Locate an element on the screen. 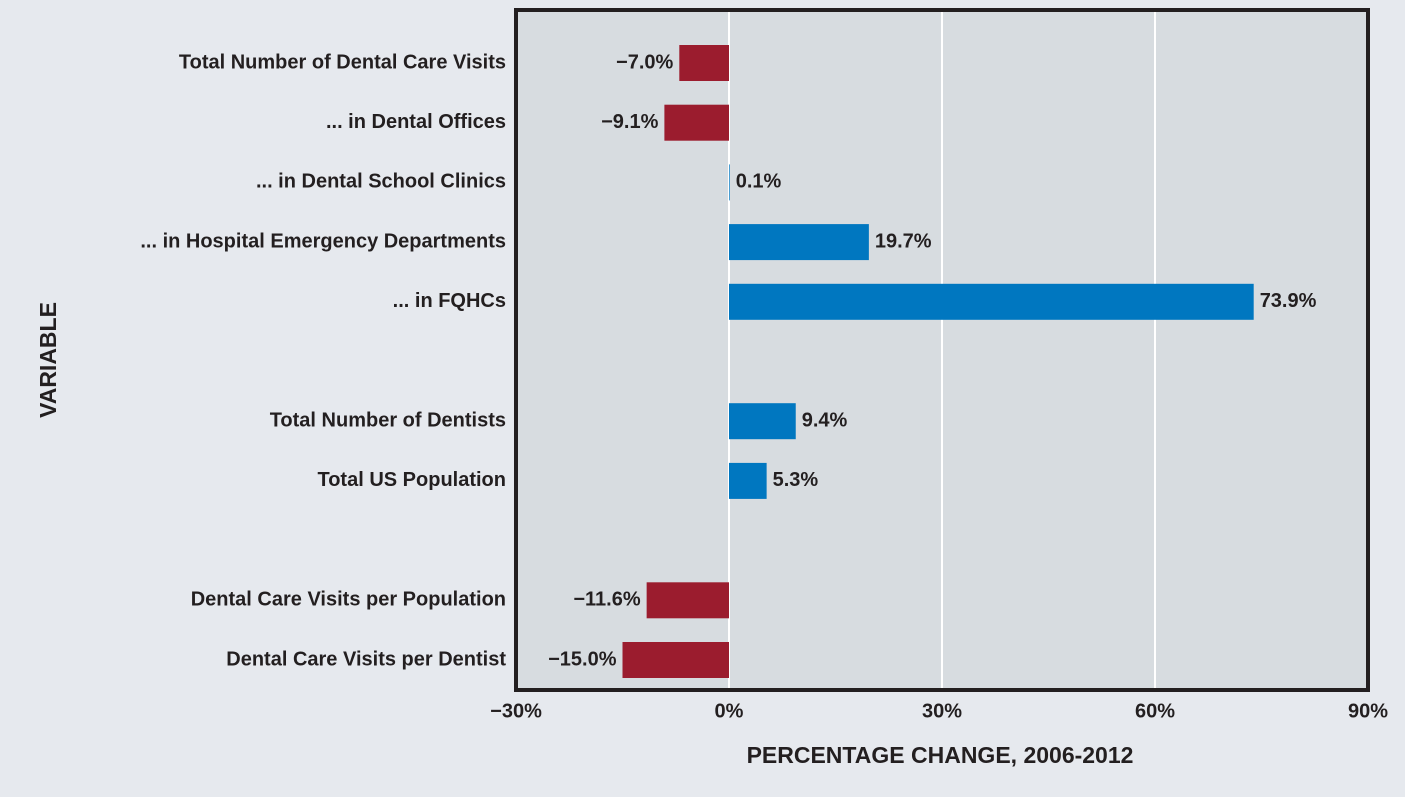  y-tick-label: ... in FQHCs is located at coordinates (449, 301).